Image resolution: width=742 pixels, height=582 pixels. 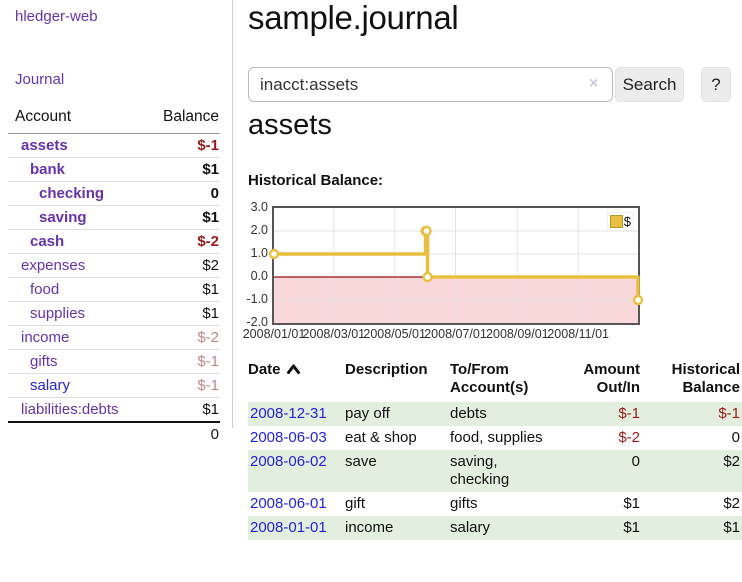 What do you see at coordinates (70, 409) in the screenshot?
I see `account-link-liabilities-debts: liabilities:debts` at bounding box center [70, 409].